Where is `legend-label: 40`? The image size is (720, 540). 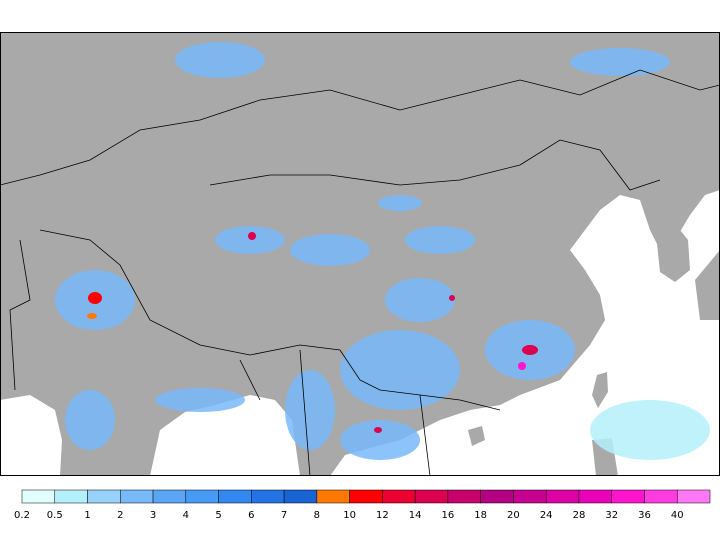 legend-label: 40 is located at coordinates (677, 515).